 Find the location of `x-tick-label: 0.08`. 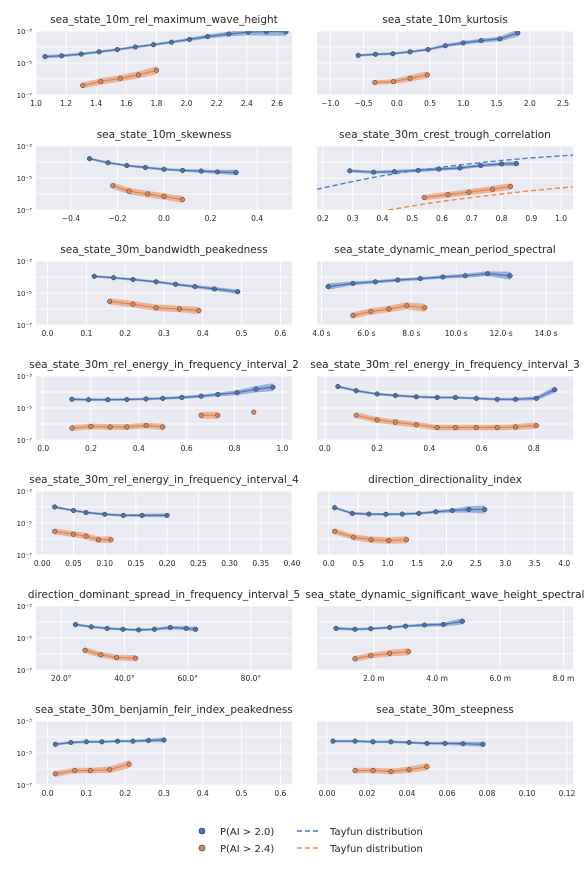

x-tick-label: 0.08 is located at coordinates (487, 793).